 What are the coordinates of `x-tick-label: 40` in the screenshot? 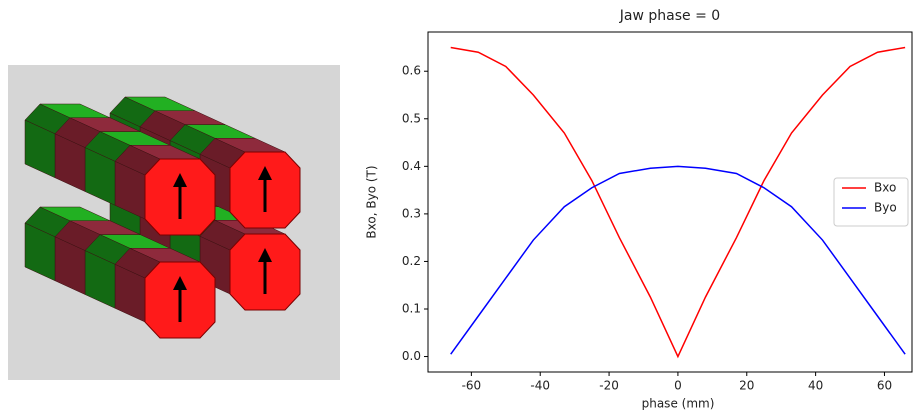 It's located at (815, 386).